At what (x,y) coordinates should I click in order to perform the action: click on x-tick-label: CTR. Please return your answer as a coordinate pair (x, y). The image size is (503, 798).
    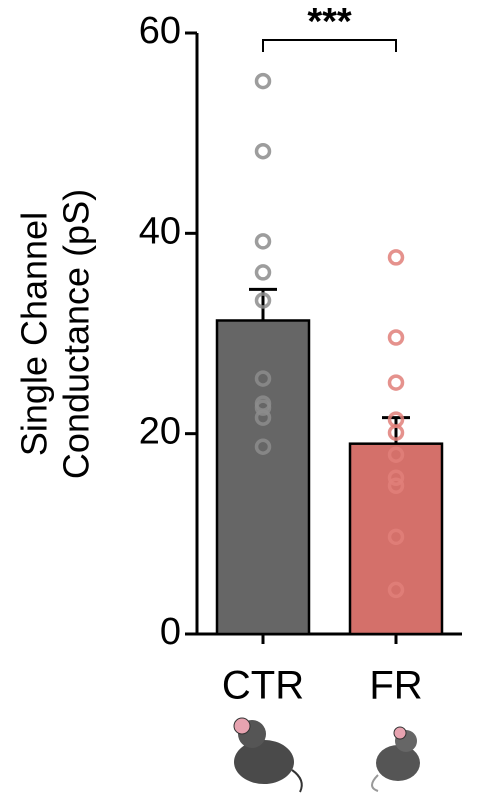
    Looking at the image, I should click on (263, 686).